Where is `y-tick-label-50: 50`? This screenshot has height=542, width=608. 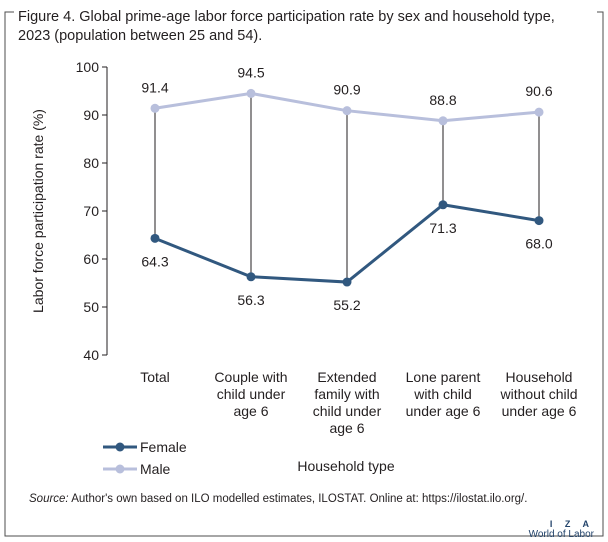 y-tick-label-50: 50 is located at coordinates (91, 307).